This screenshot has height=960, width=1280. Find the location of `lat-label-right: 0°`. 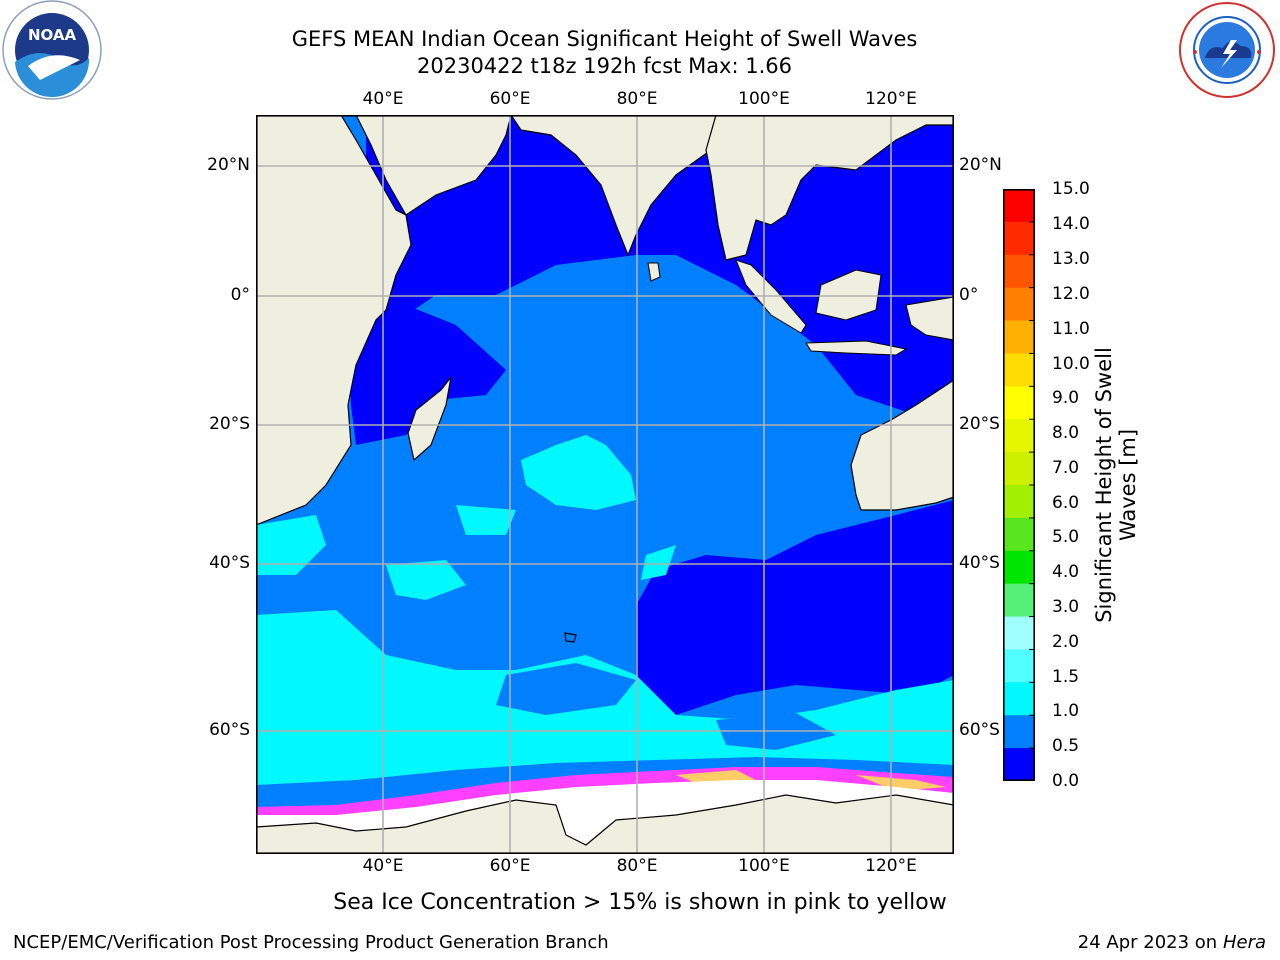

lat-label-right: 0° is located at coordinates (969, 295).